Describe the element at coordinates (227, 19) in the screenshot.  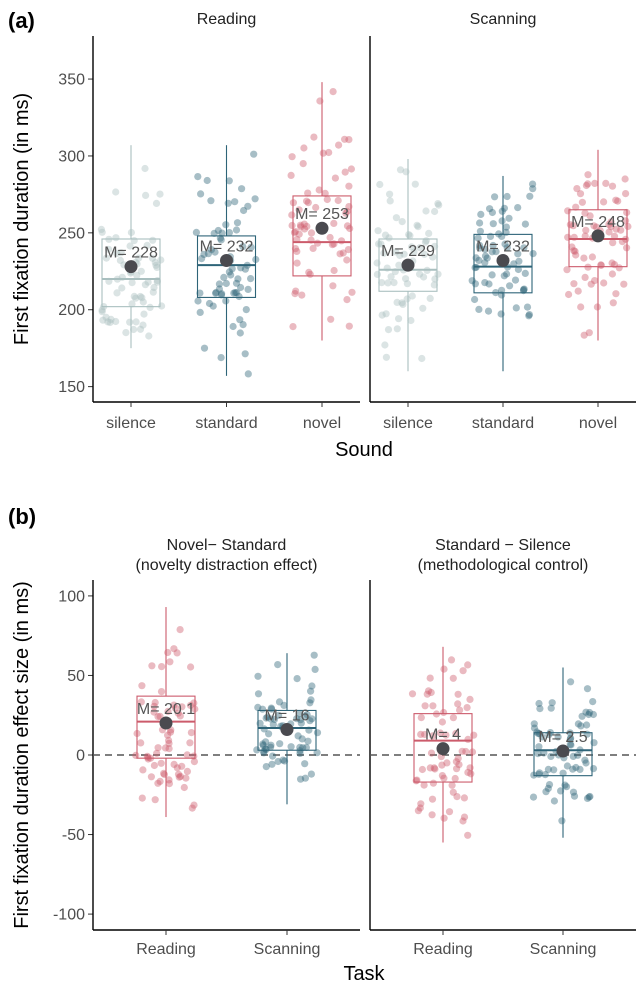
I see `facet-title: Reading` at that location.